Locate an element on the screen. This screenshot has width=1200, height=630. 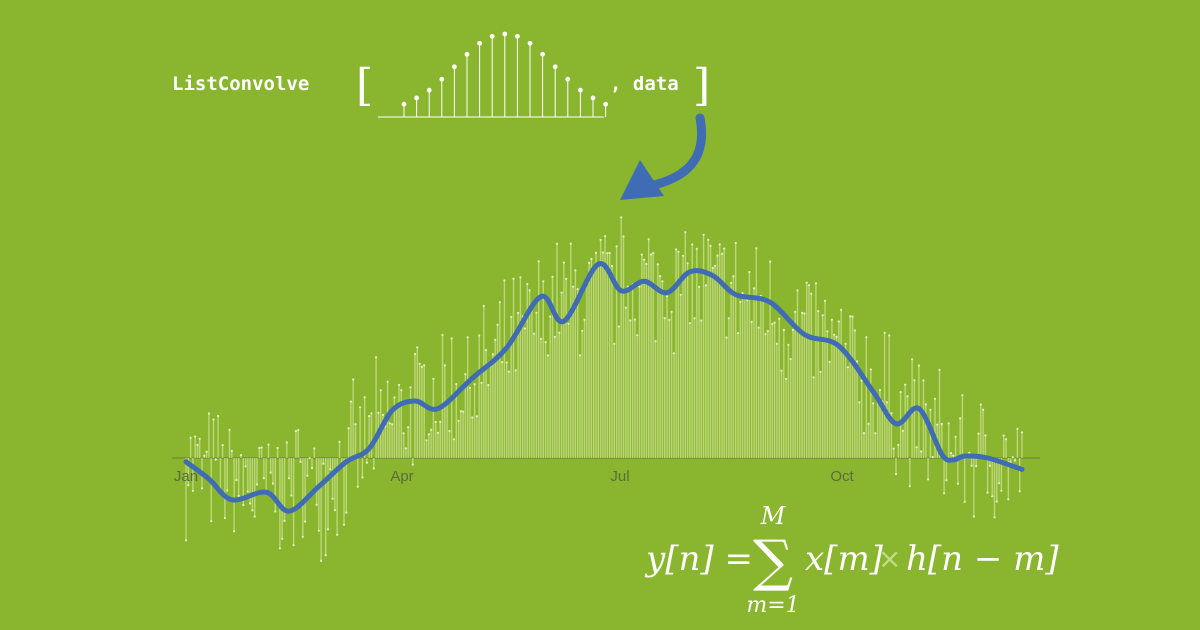
listconvolve-expression: ListConvolve [ , data ] is located at coordinates (441, 74).